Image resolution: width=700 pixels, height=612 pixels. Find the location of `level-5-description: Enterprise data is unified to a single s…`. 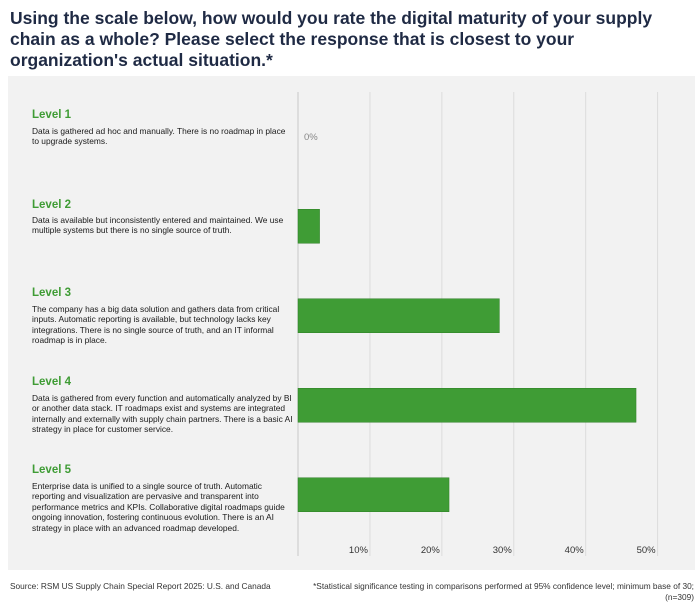

level-5-description: Enterprise data is unified to a single s… is located at coordinates (158, 507).